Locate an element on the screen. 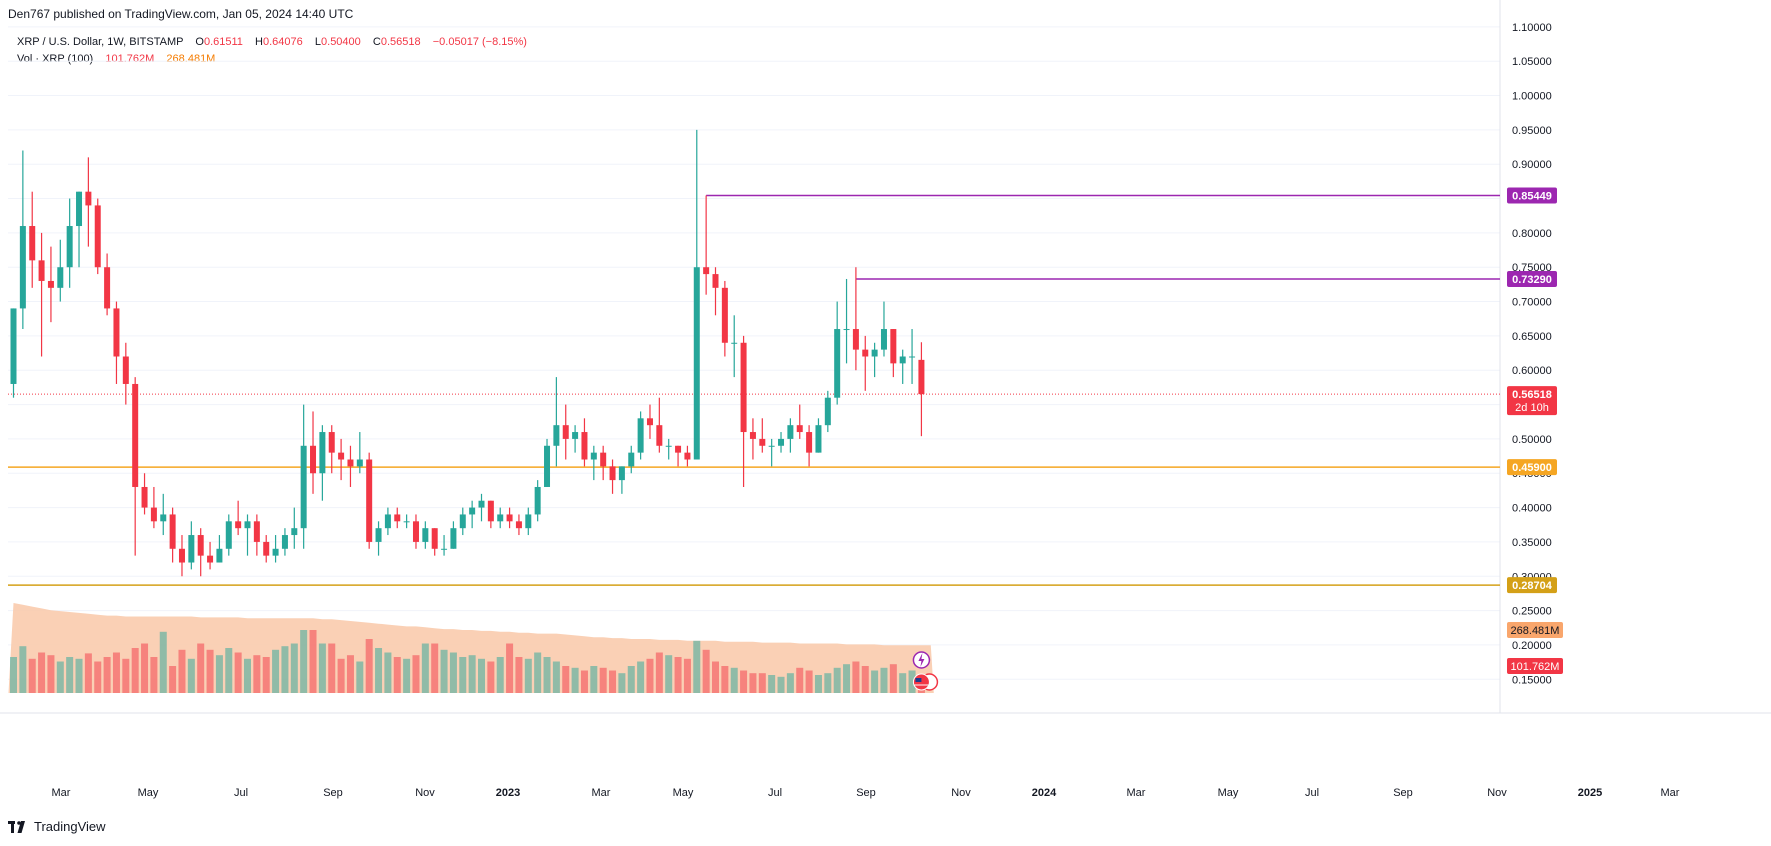 Image resolution: width=1771 pixels, height=846 pixels. low-label: L is located at coordinates (318, 42).